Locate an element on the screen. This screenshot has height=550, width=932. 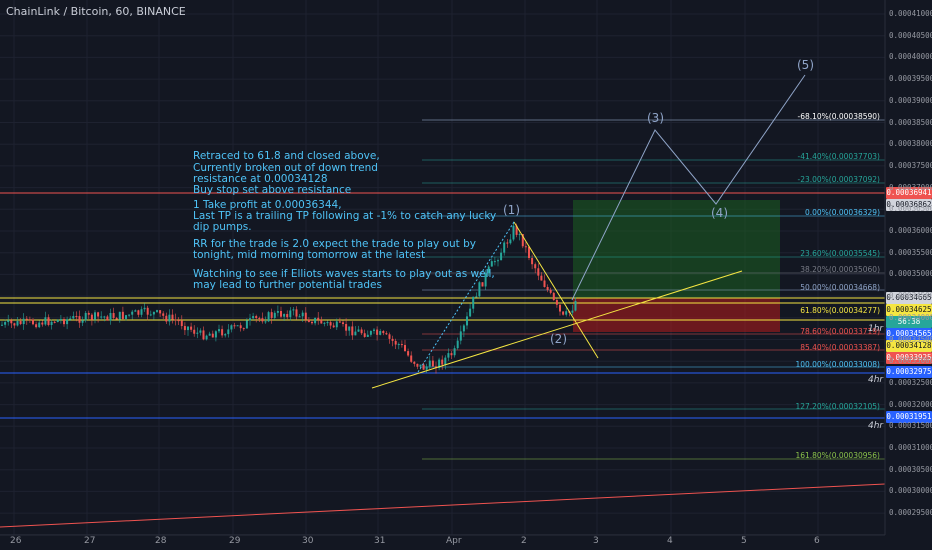
price-axis-tick: 0.00031000 is located at coordinates (910, 447).